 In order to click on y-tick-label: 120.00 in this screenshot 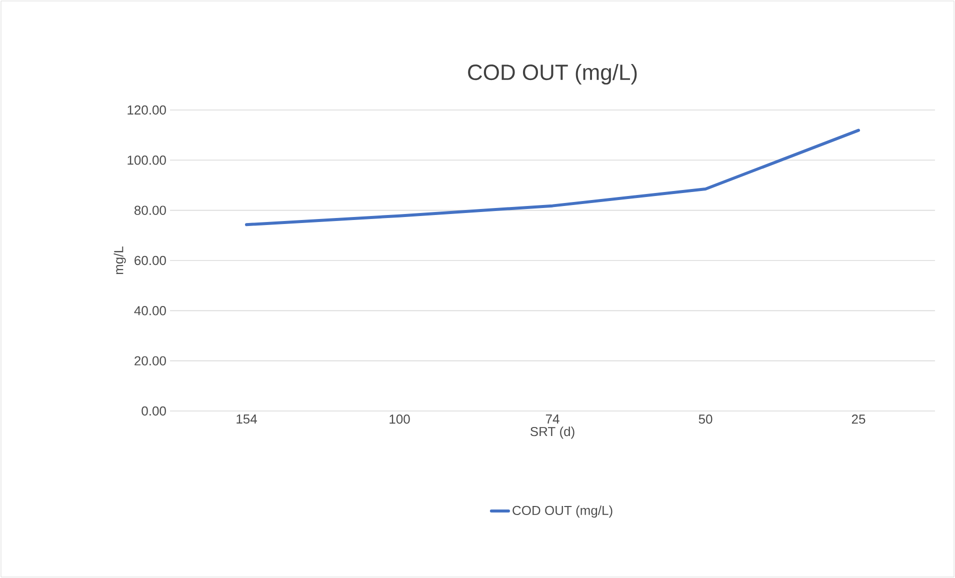, I will do `click(147, 110)`.